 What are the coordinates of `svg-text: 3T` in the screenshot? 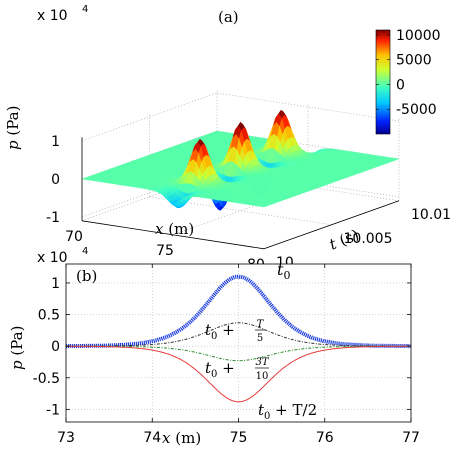 It's located at (262, 362).